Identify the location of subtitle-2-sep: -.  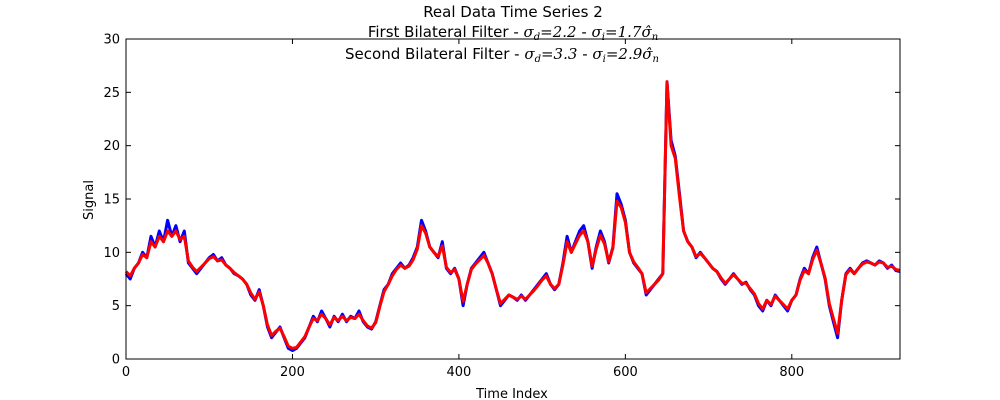
(584, 54).